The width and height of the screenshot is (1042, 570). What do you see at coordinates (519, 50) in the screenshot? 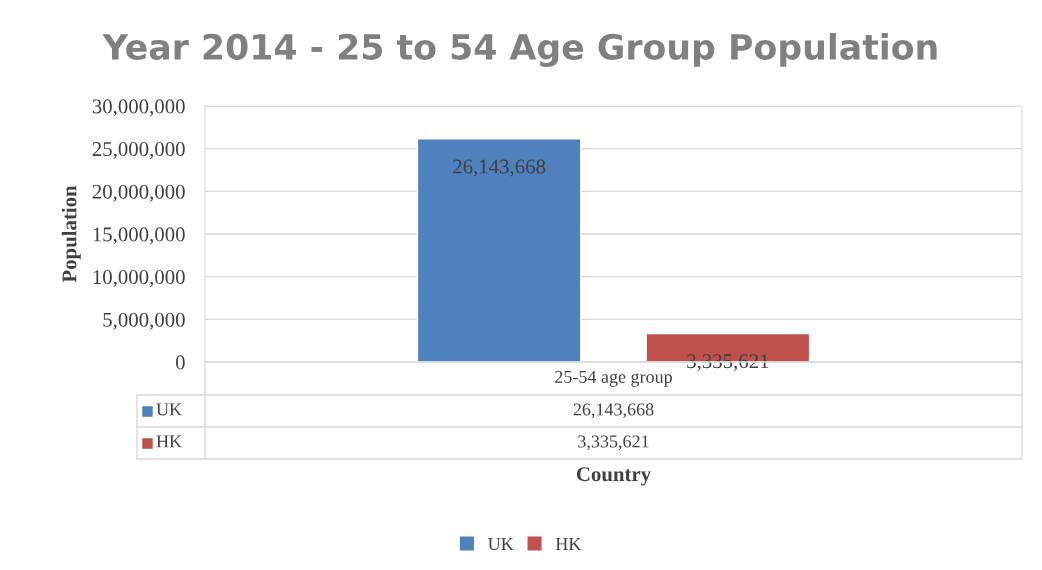
I see `chart-title: Year 2014 - 25 to 54 Age Group Population` at bounding box center [519, 50].